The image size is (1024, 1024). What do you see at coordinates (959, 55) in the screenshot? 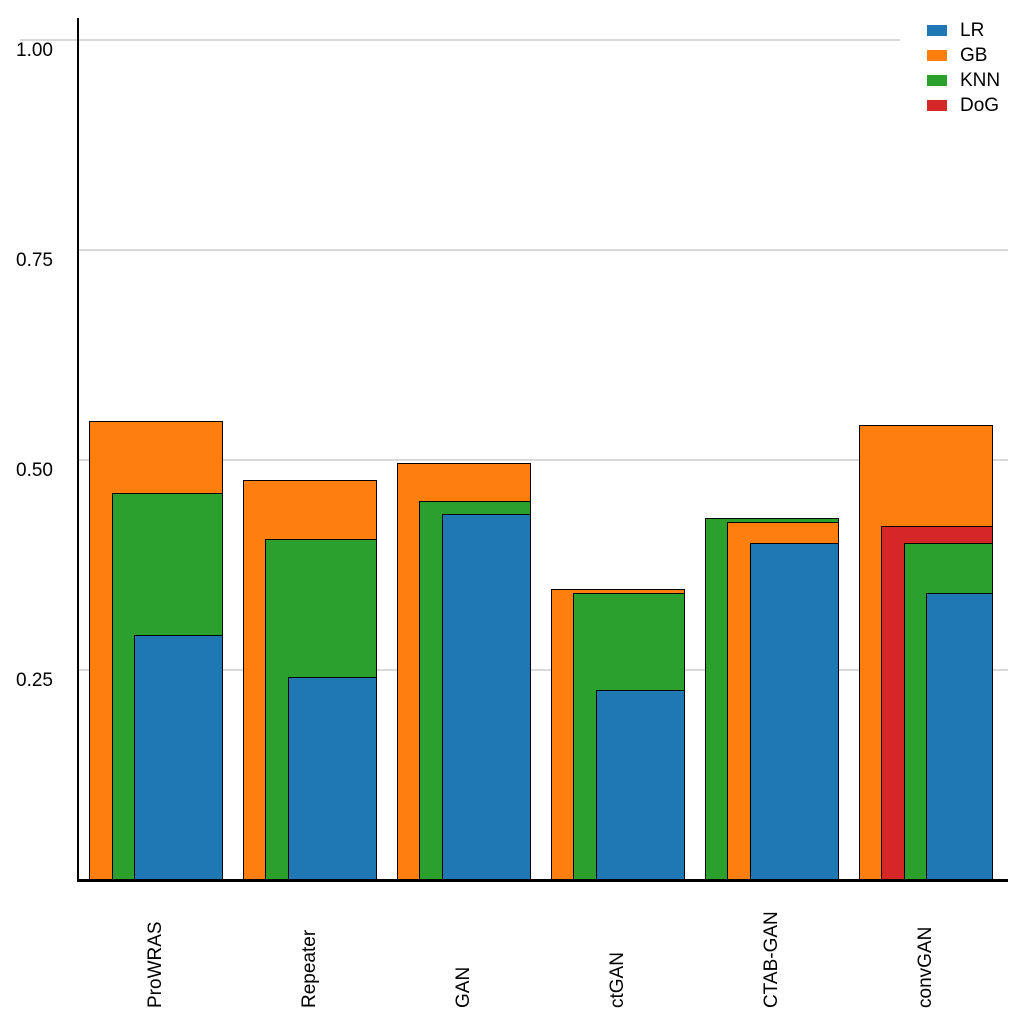
I see `legend-item-GB: GB` at bounding box center [959, 55].